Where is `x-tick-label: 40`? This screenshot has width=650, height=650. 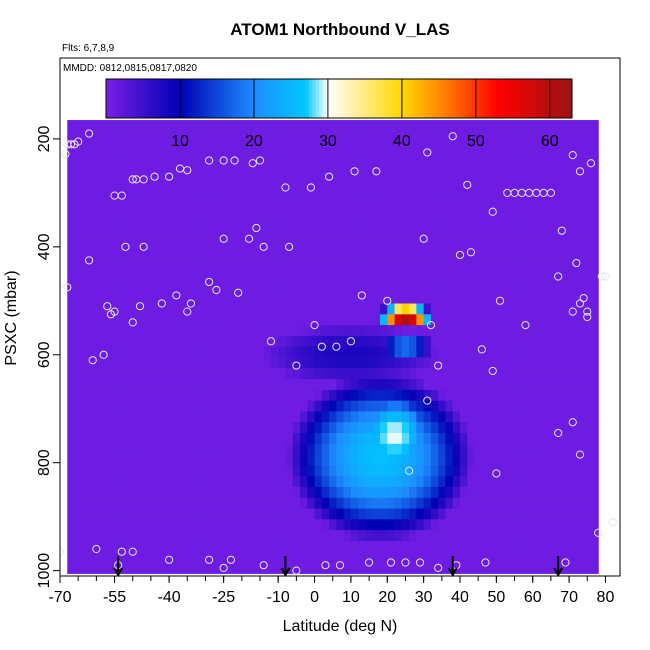 x-tick-label: 40 is located at coordinates (460, 597).